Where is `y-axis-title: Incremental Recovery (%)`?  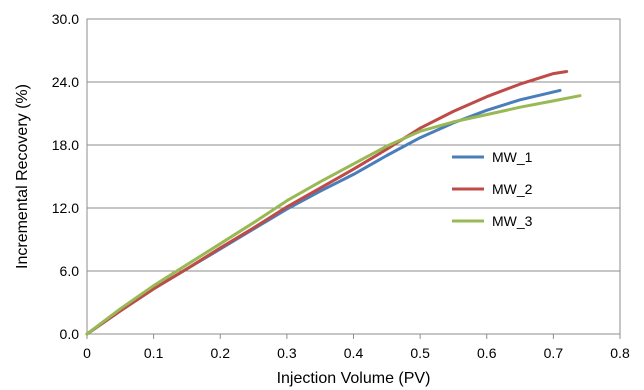 y-axis-title: Incremental Recovery (%) is located at coordinates (22, 176).